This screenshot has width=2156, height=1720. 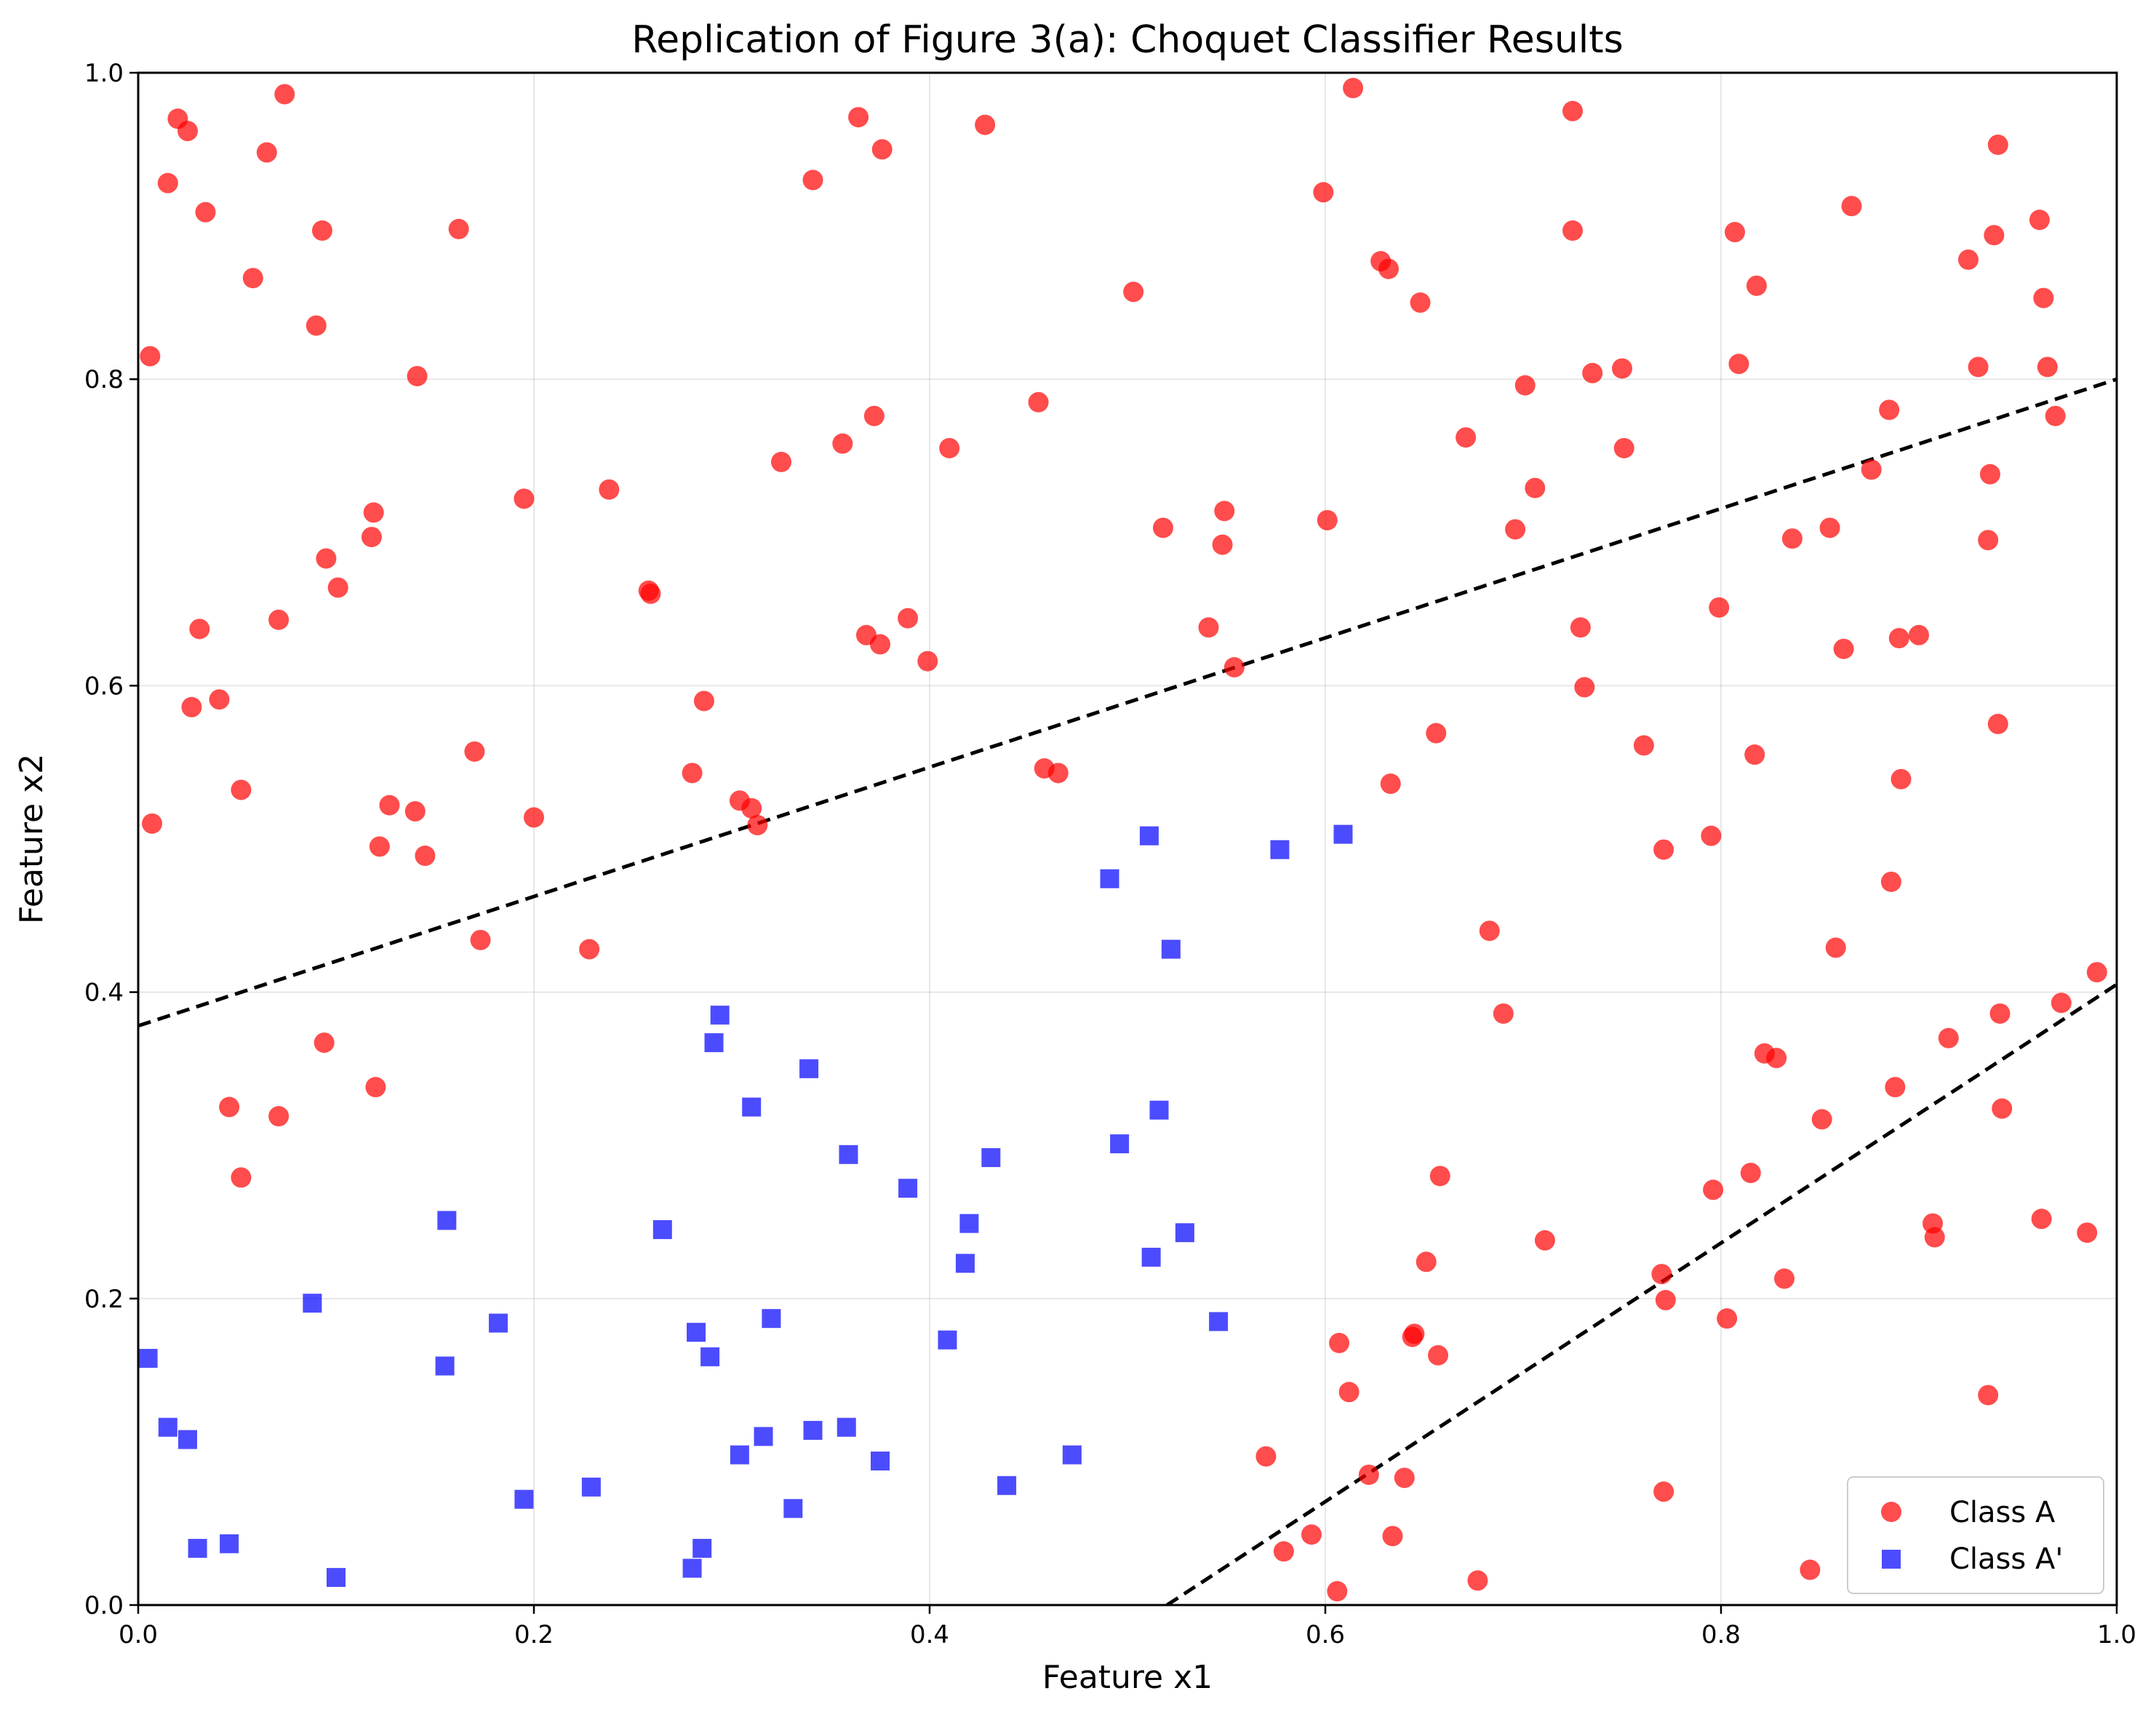 What do you see at coordinates (32, 839) in the screenshot?
I see `y-axis-label: Feature x2` at bounding box center [32, 839].